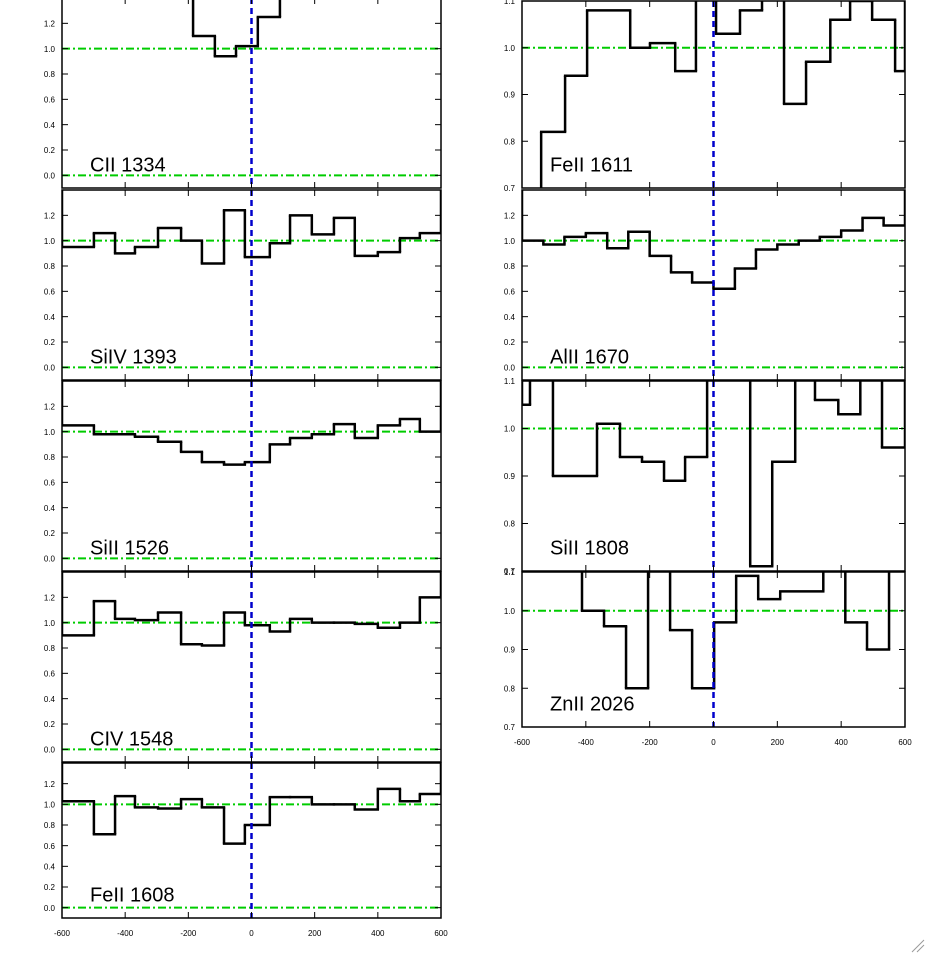  What do you see at coordinates (128, 165) in the screenshot?
I see `panel-label: CII 1334` at bounding box center [128, 165].